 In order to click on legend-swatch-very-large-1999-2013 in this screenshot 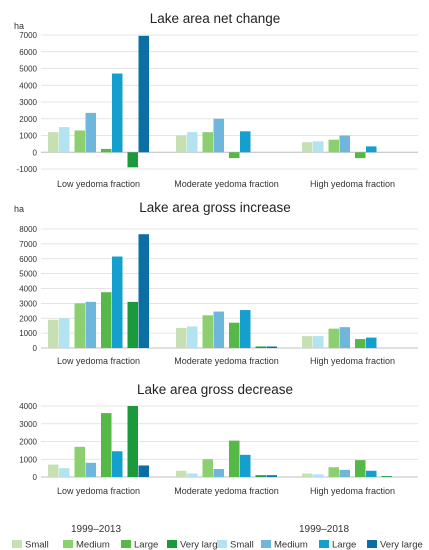, I will do `click(172, 544)`.